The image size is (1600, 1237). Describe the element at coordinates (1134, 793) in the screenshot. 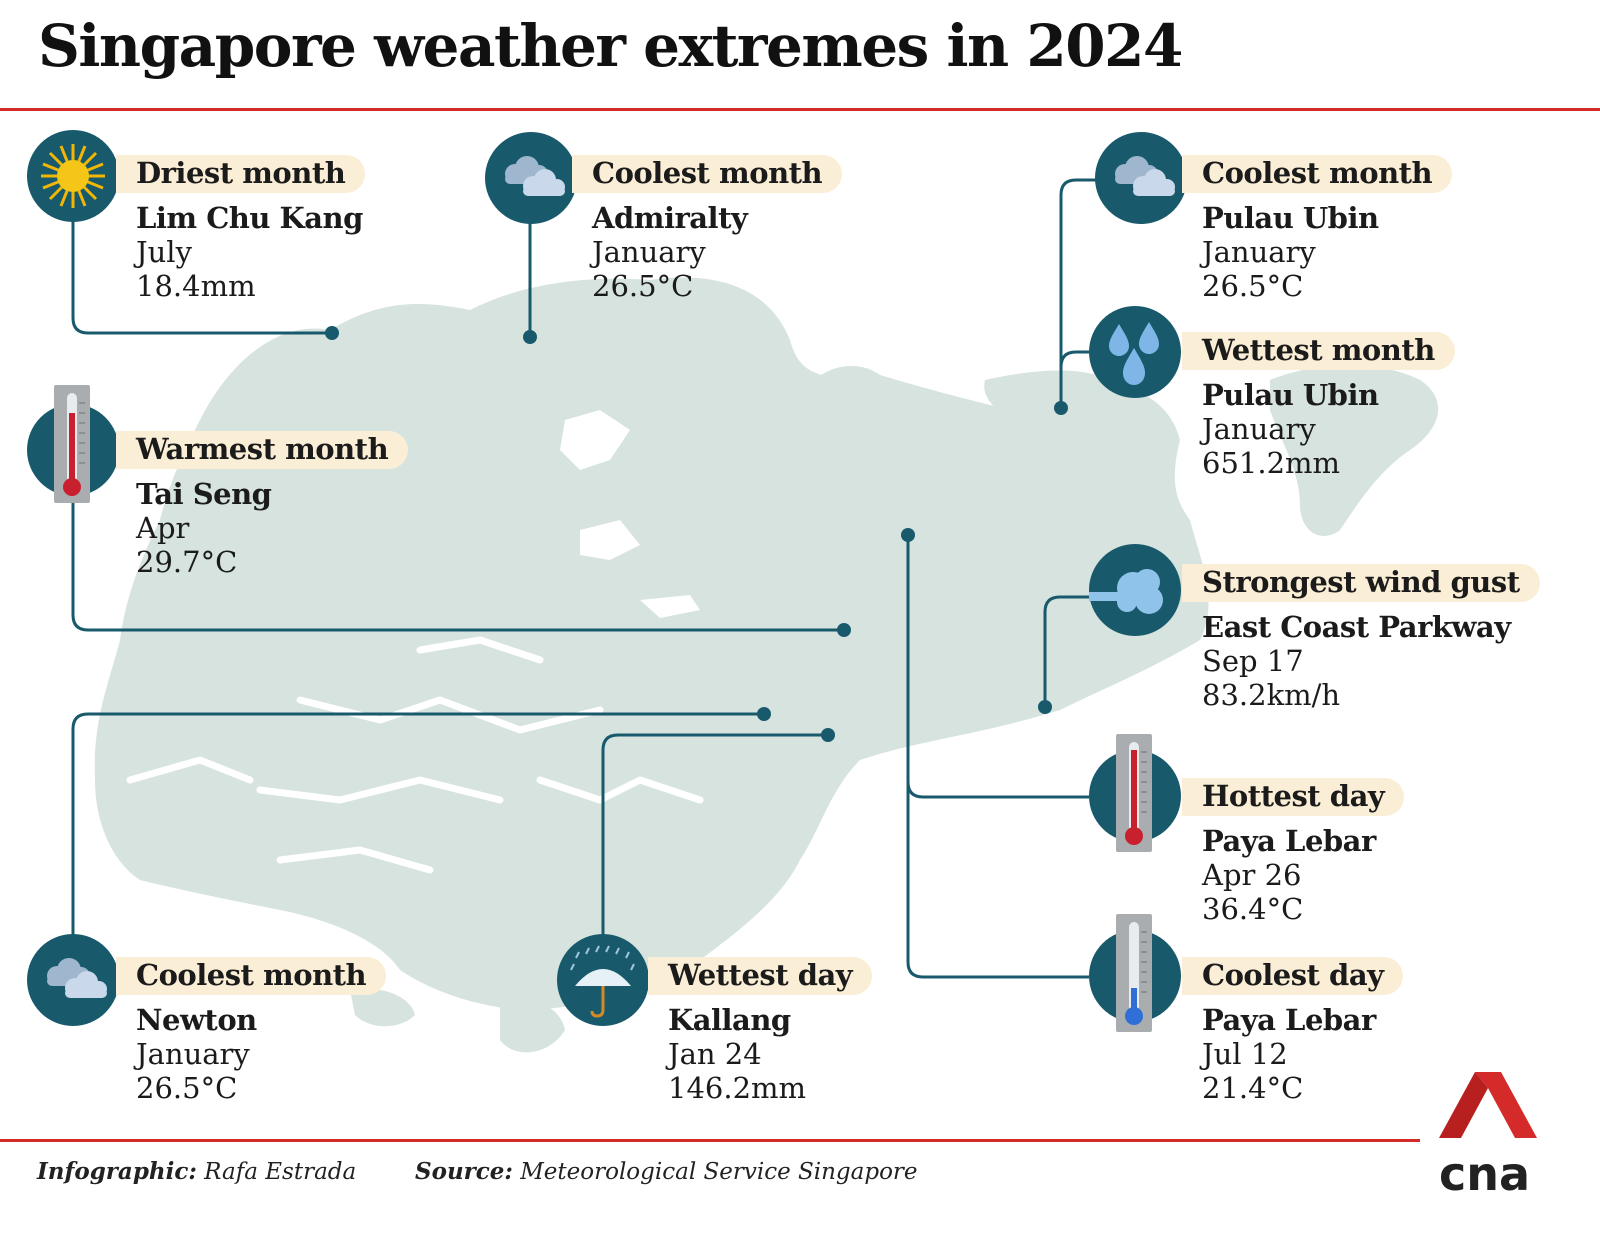

I see `thermometer-hot-glyph` at that location.